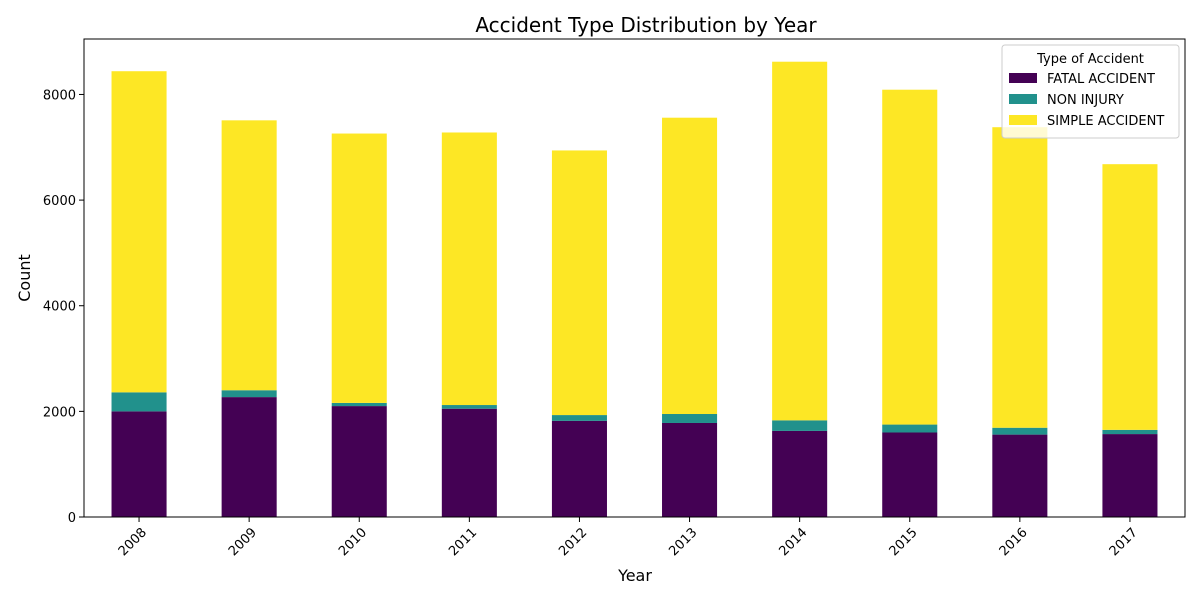 Image resolution: width=1200 pixels, height=600 pixels. What do you see at coordinates (690, 469) in the screenshot?
I see `bar-fatal-accident-2013` at bounding box center [690, 469].